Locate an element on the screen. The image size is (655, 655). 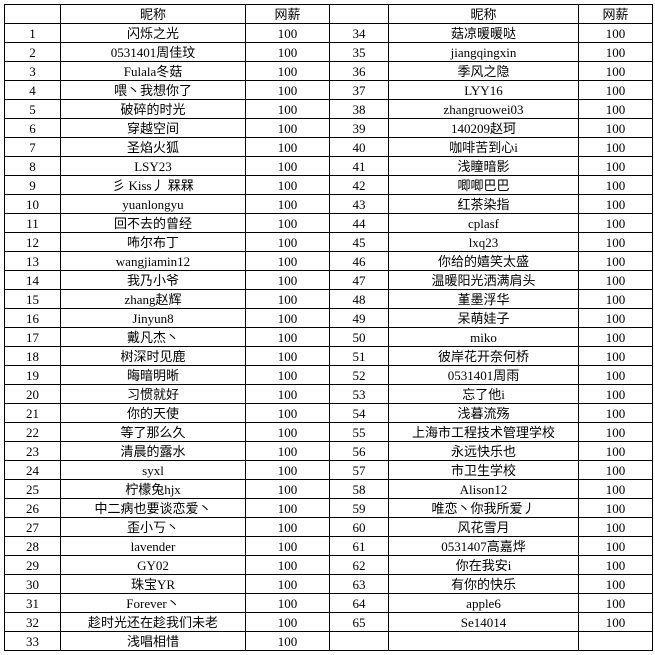
rank-cell: 18 is located at coordinates (32, 356).